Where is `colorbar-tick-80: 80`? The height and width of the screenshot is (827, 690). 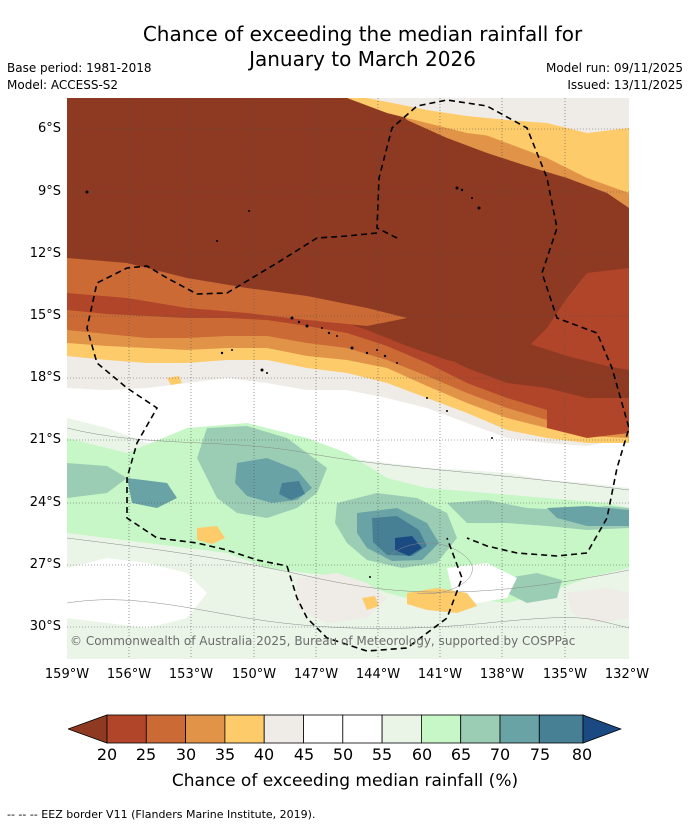 colorbar-tick-80: 80 is located at coordinates (582, 754).